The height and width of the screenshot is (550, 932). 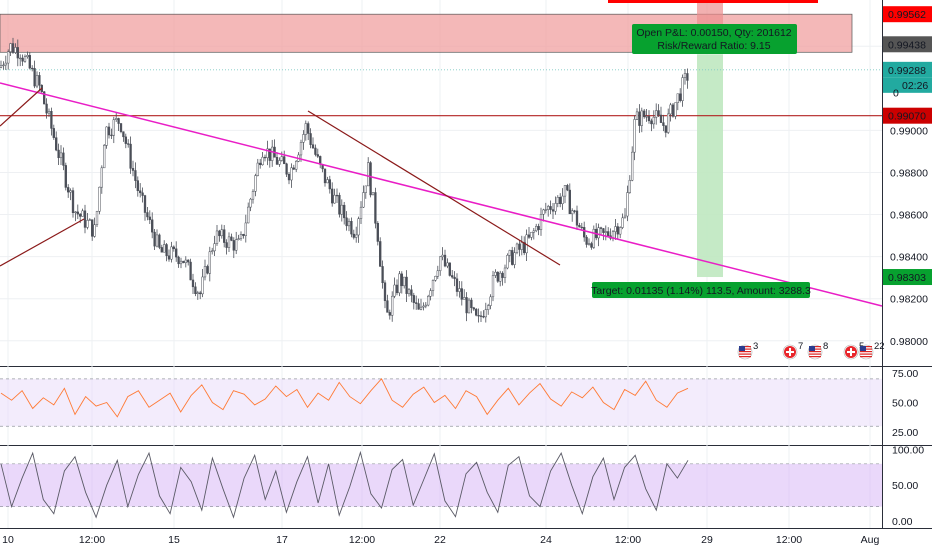 What do you see at coordinates (344, 398) in the screenshot?
I see `rsi-line` at bounding box center [344, 398].